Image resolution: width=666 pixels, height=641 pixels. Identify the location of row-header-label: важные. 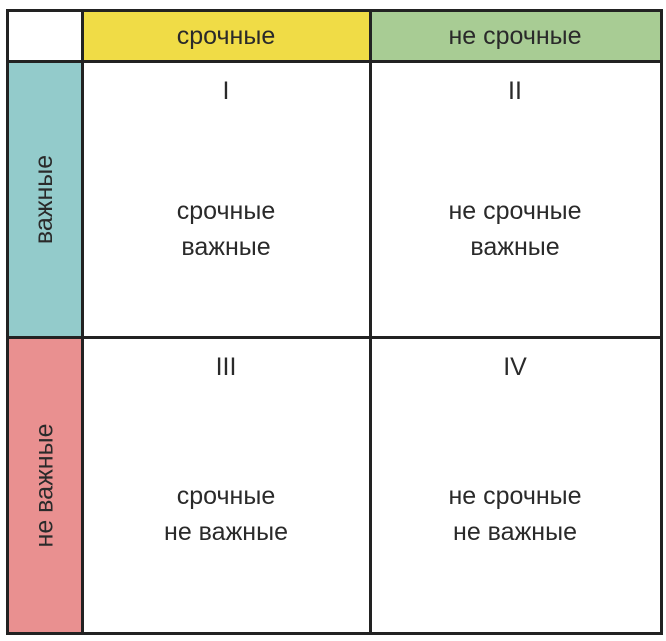
(44, 199).